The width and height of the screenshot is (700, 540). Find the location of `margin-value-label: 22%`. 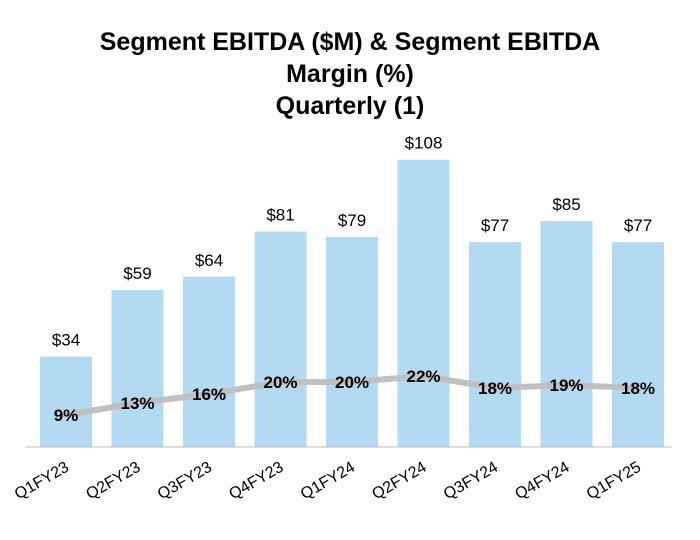

margin-value-label: 22% is located at coordinates (423, 376).